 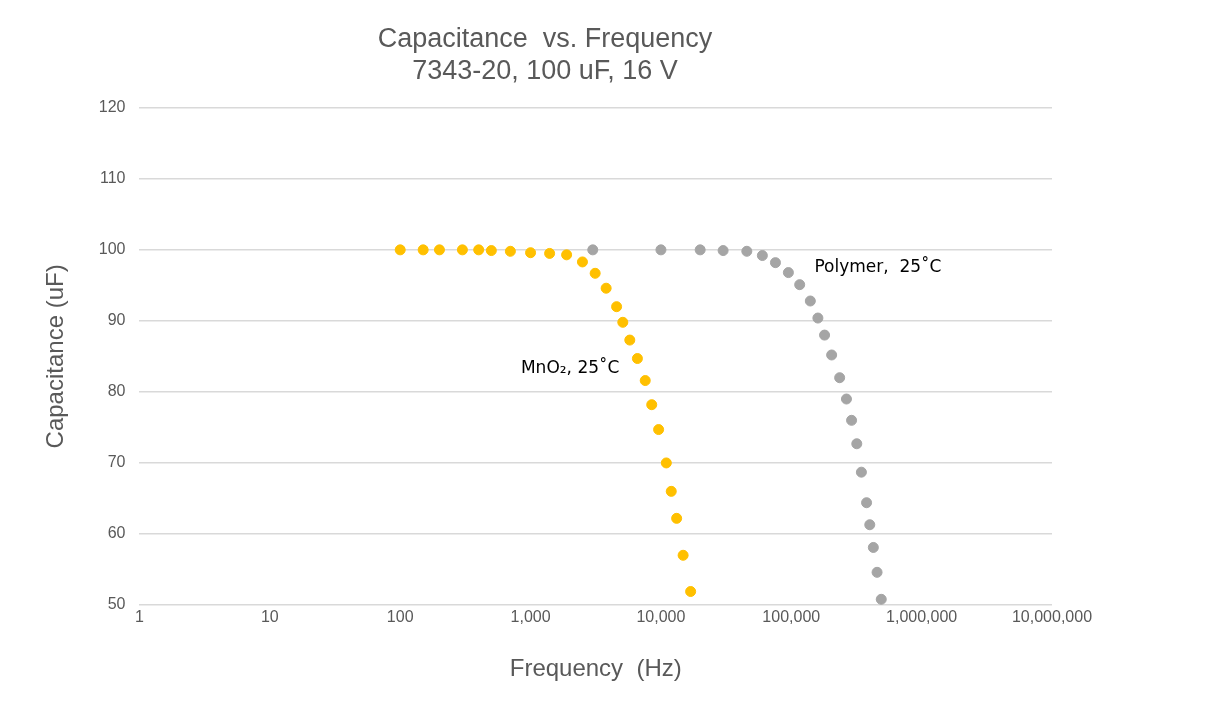 I want to click on x-tick-label: 10,000, so click(x=661, y=617).